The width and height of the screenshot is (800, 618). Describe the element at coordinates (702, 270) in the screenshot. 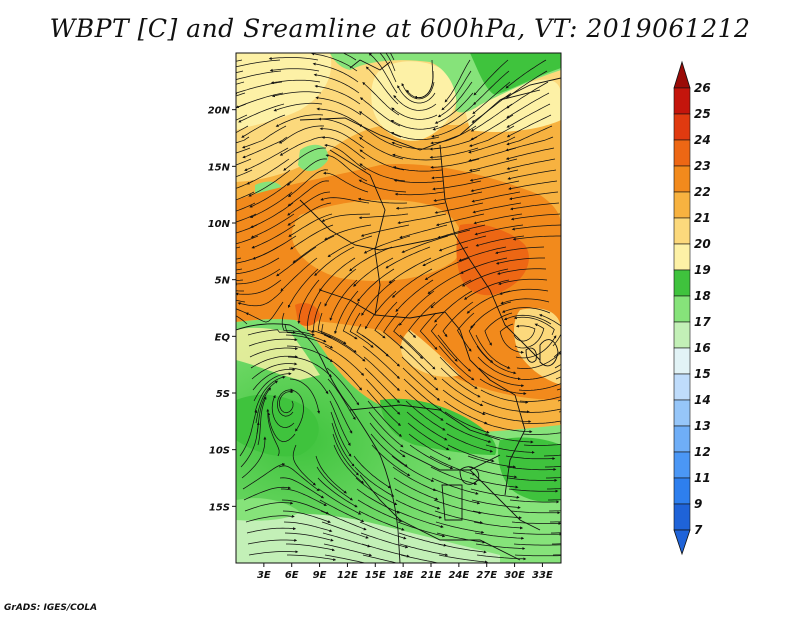

I see `colorbar-label: 19` at that location.